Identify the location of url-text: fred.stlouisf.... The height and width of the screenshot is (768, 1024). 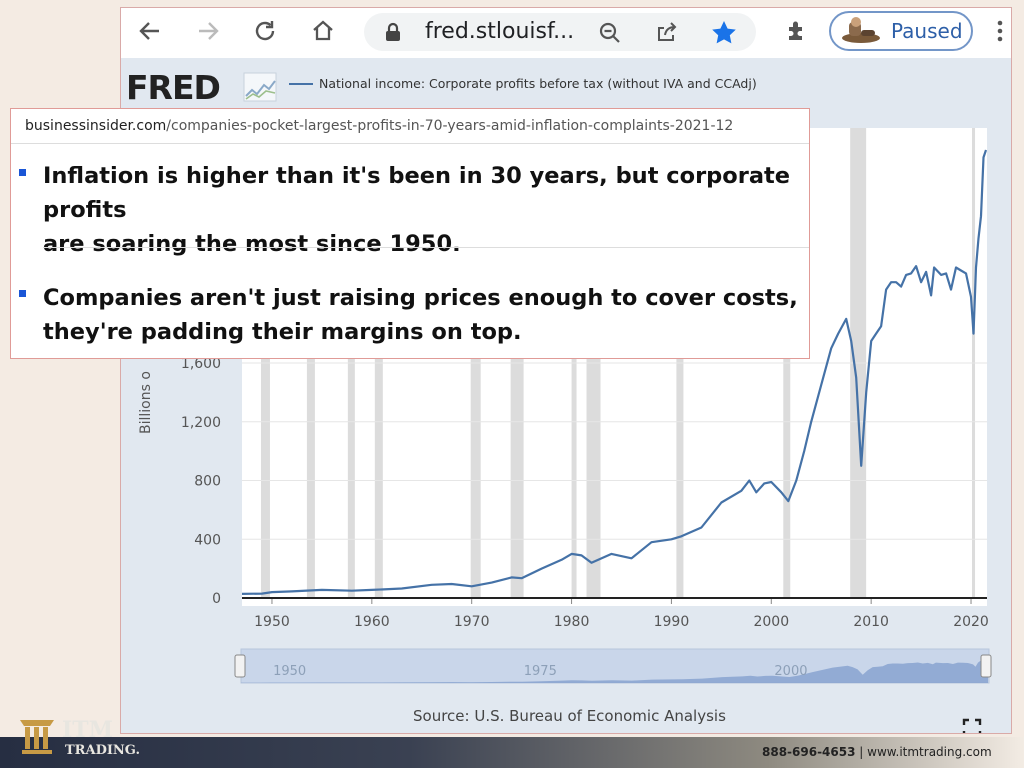
(500, 31).